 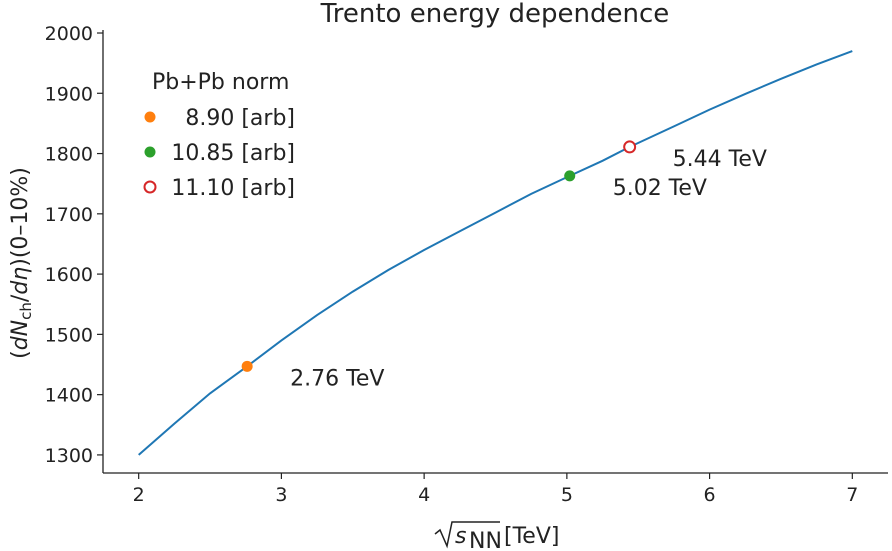 What do you see at coordinates (69, 456) in the screenshot?
I see `y-tick-label: 1300` at bounding box center [69, 456].